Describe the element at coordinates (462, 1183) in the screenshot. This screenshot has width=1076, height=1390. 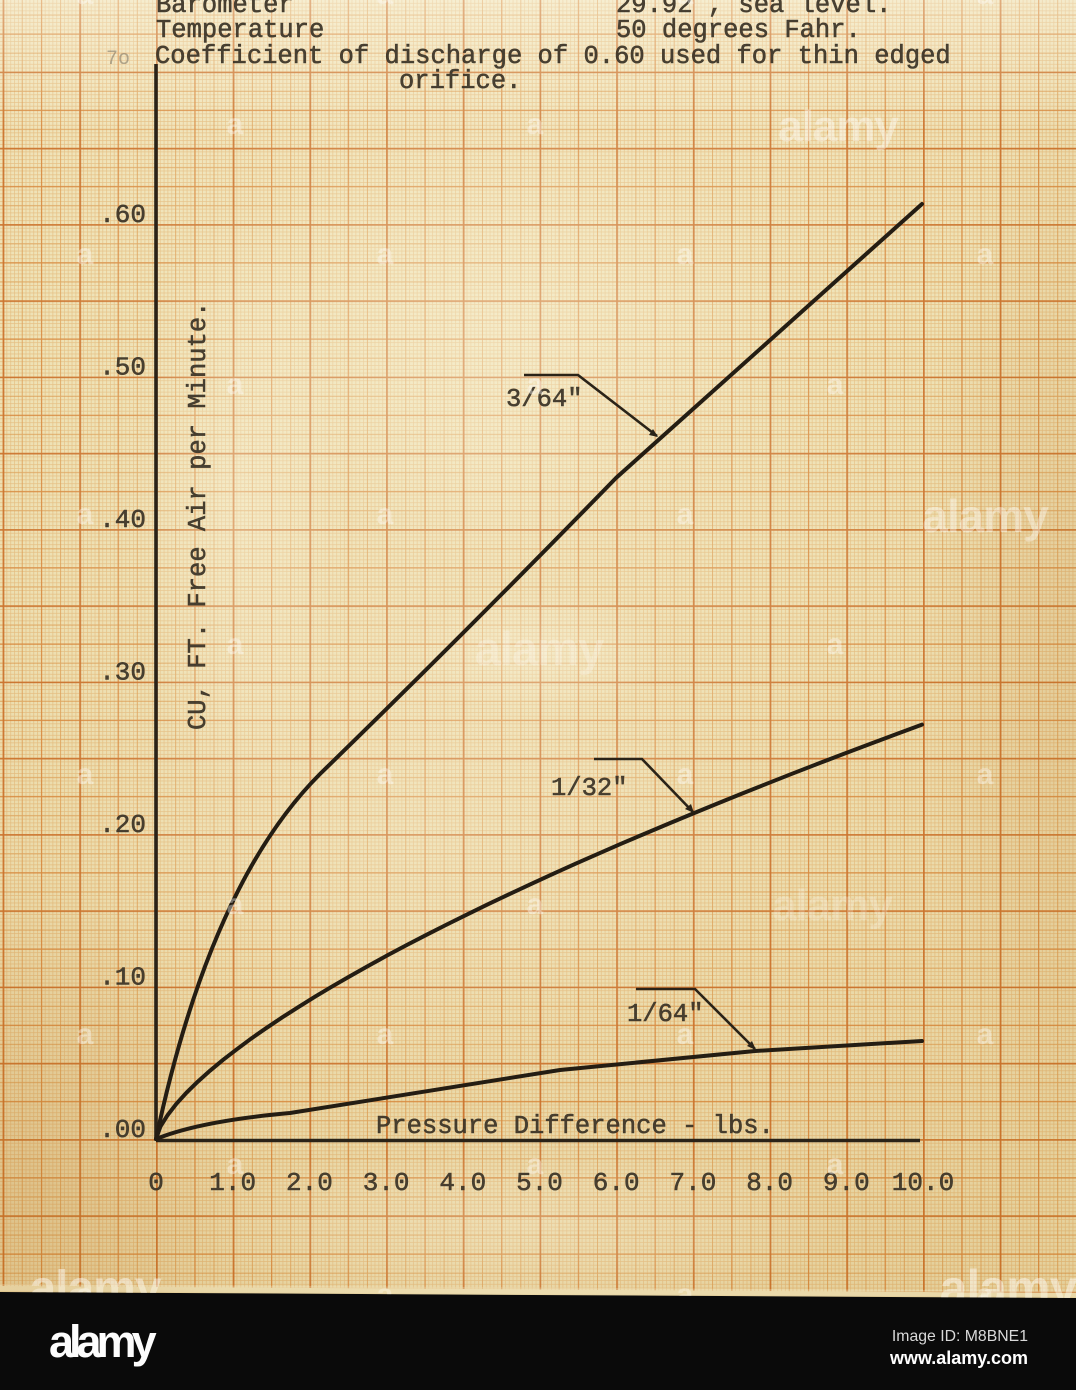
I see `svg-text: 4.0` at that location.